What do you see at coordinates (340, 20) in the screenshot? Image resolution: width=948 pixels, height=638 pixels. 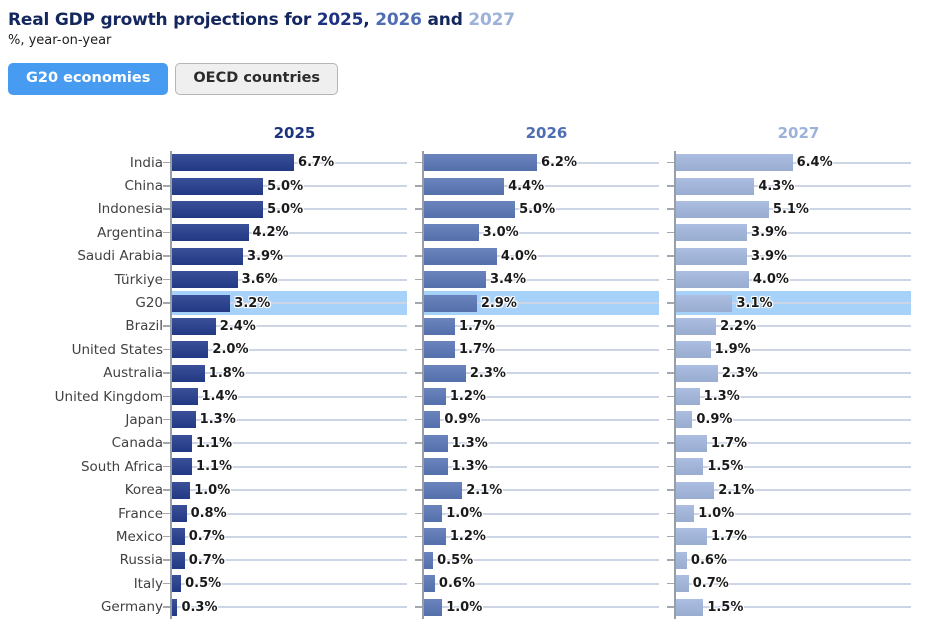 I see `title-year-2025: 2025` at bounding box center [340, 20].